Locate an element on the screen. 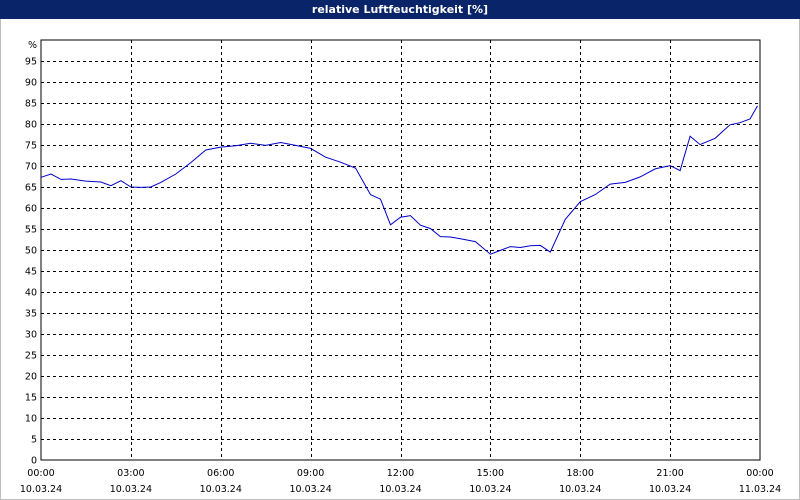 This screenshot has width=800, height=500. y-tick-label: 50 is located at coordinates (31, 251).